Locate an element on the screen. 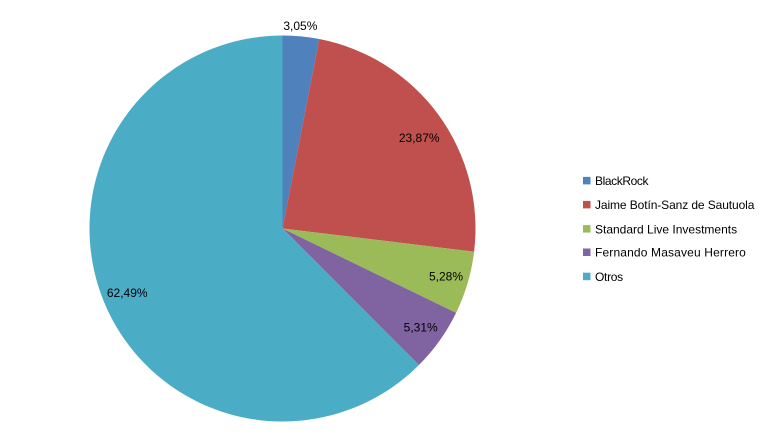  svg-text: 23,87% is located at coordinates (419, 138).